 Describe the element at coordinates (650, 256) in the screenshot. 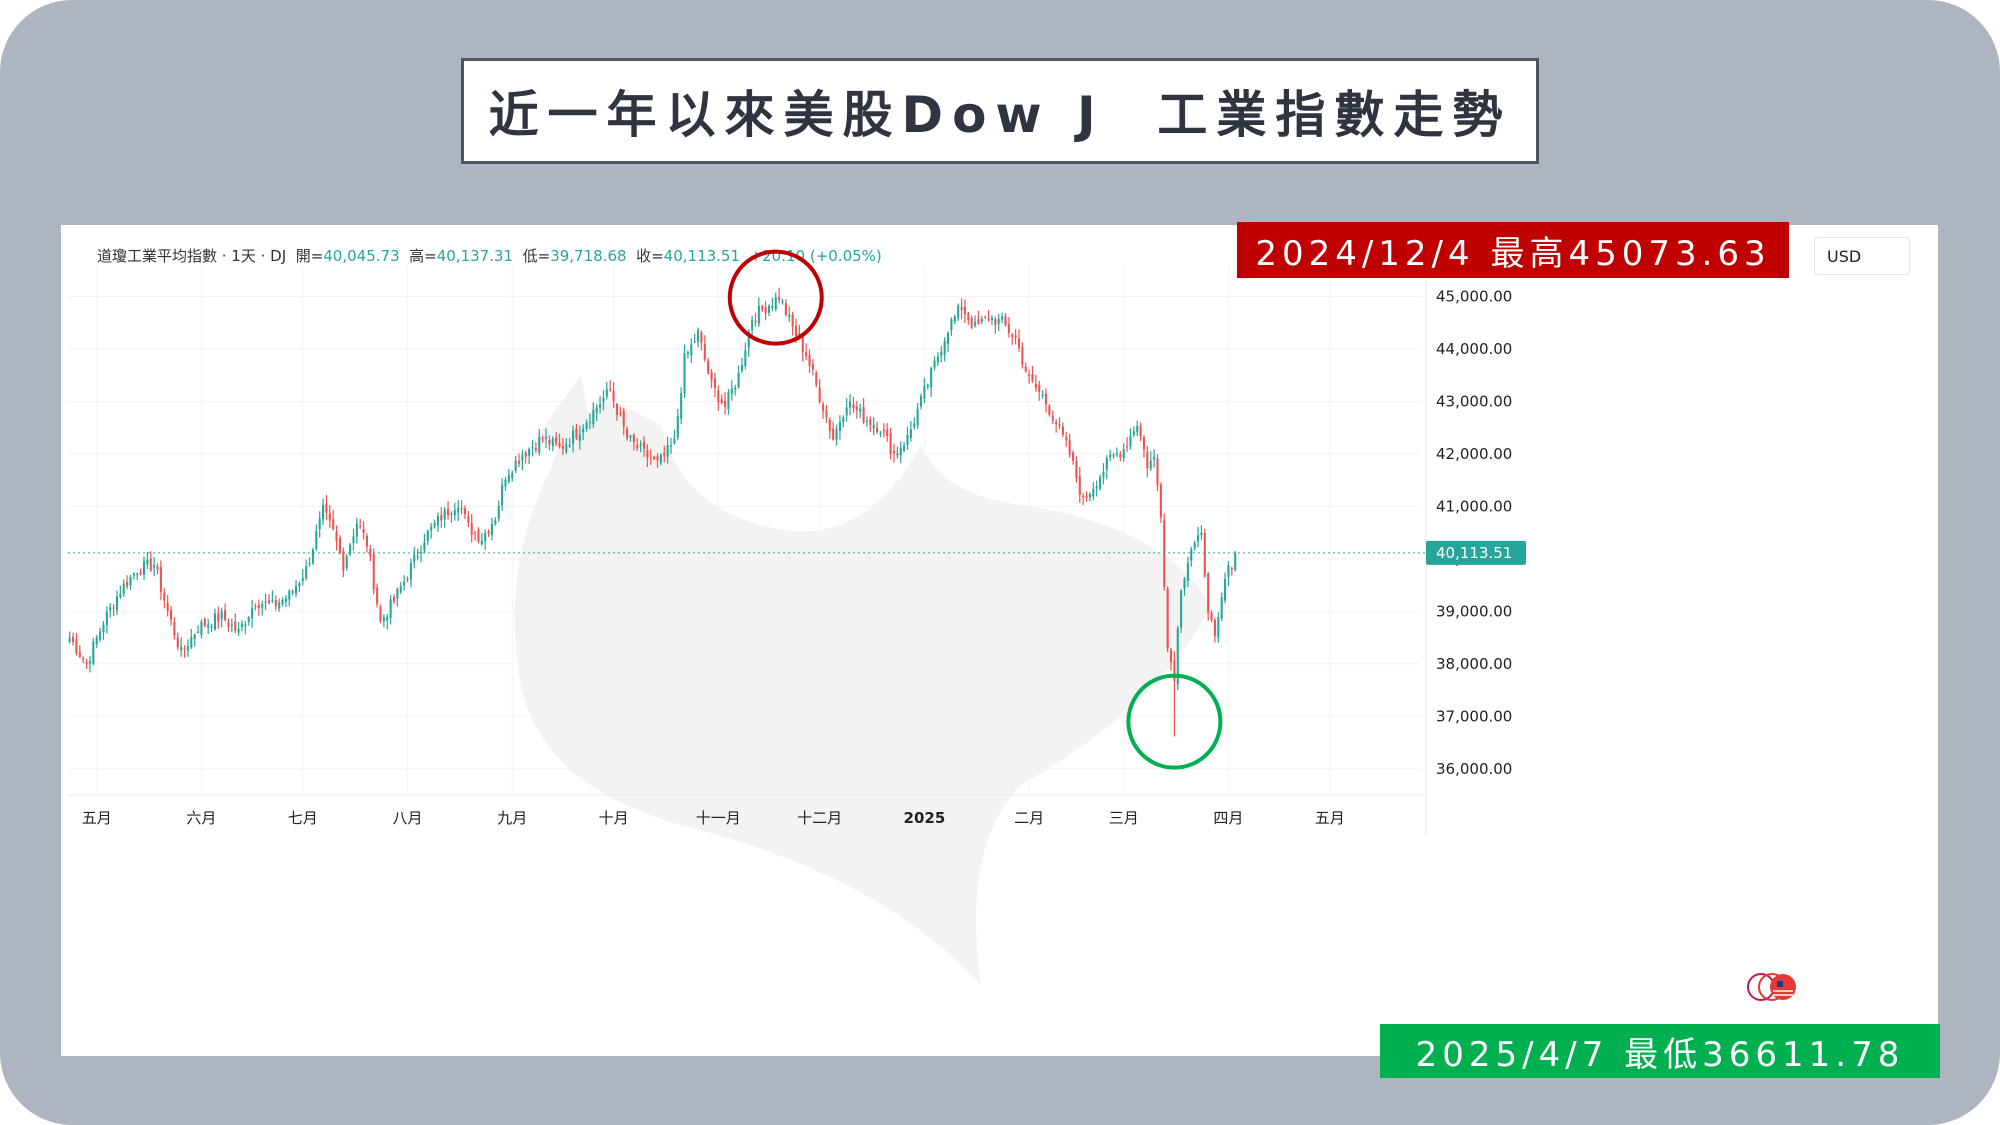

I see `legend-close-label: 收=` at that location.